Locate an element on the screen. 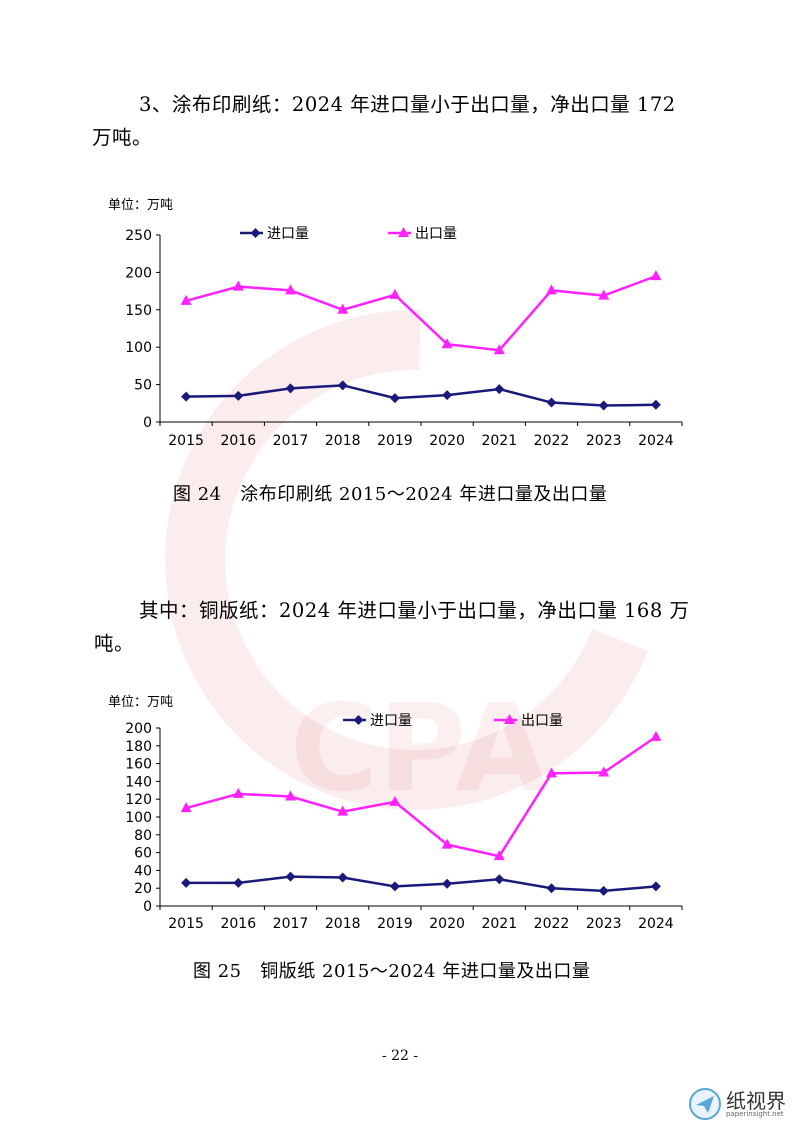  y-tick-label: 140 is located at coordinates (138, 782).